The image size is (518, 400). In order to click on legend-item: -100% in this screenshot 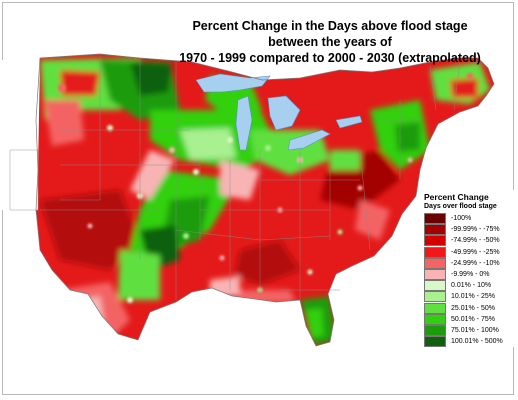, I will do `click(469, 219)`.